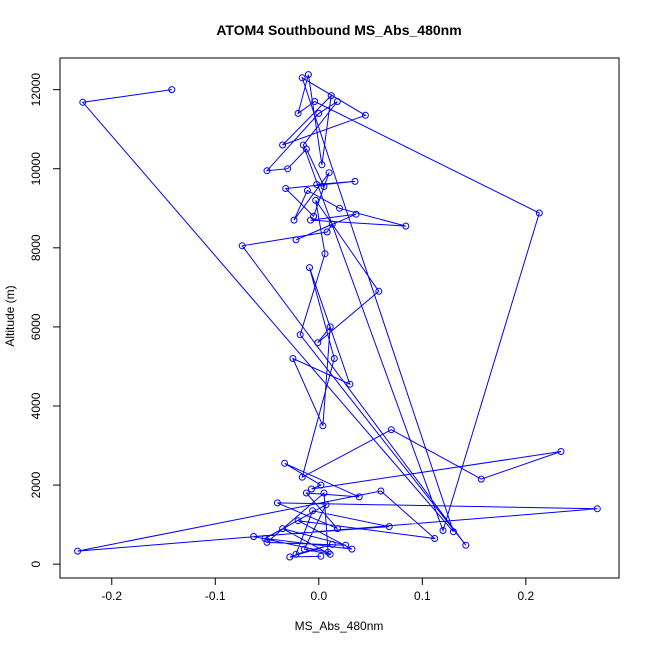 The height and width of the screenshot is (650, 650). I want to click on y-axis-label: Altitude (m), so click(10, 315).